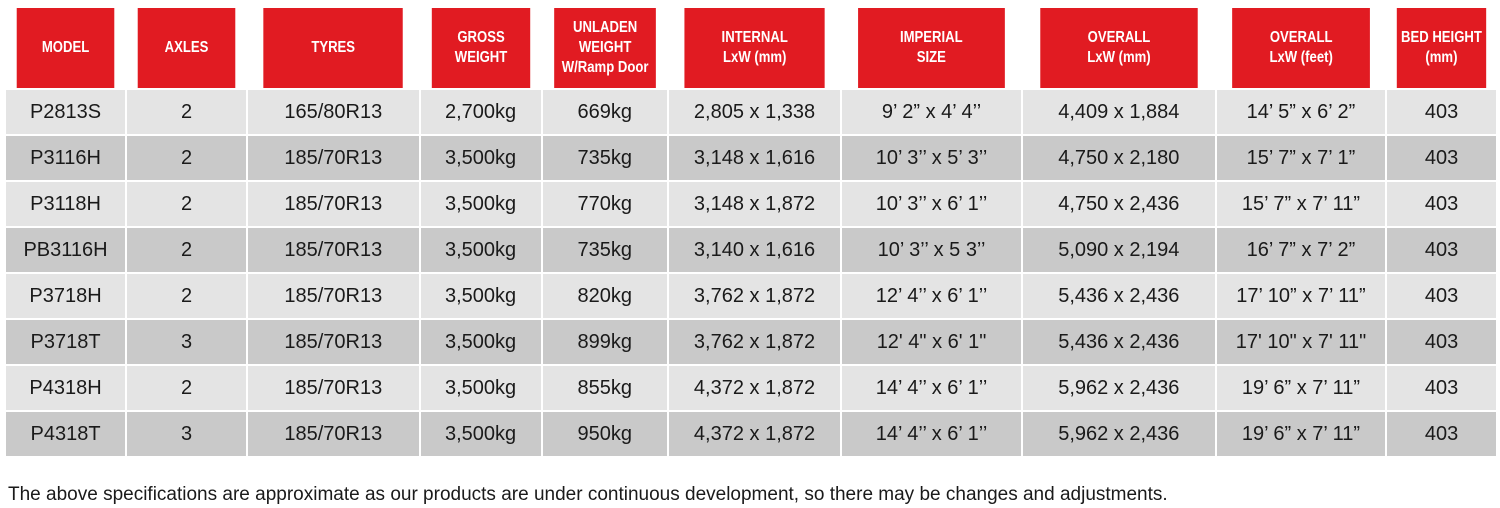 This screenshot has width=1500, height=508. Describe the element at coordinates (1301, 250) in the screenshot. I see `cell-overall-feet: 16’ 7” x 7’ 2”` at that location.